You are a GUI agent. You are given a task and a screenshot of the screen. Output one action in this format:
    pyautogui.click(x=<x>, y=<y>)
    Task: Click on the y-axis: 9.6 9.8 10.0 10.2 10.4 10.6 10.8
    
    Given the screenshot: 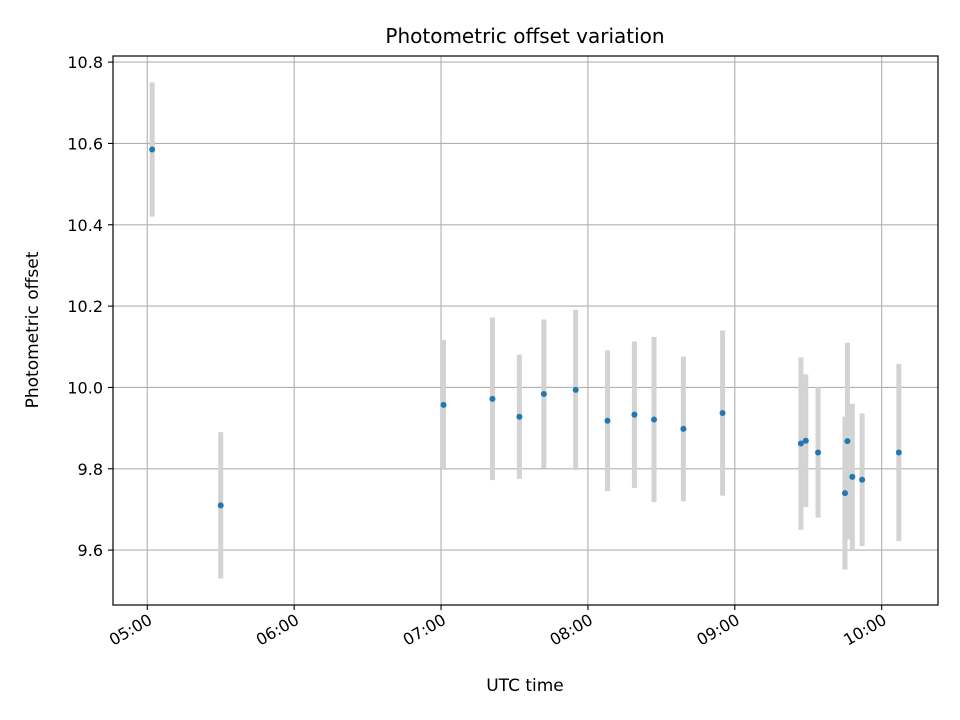 What is the action you would take?
    pyautogui.click(x=90, y=306)
    